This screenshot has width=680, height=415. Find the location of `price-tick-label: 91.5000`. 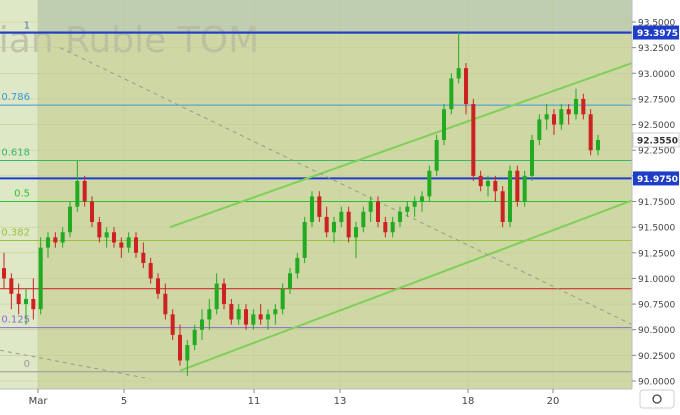

price-tick-label: 91.5000 is located at coordinates (656, 229).